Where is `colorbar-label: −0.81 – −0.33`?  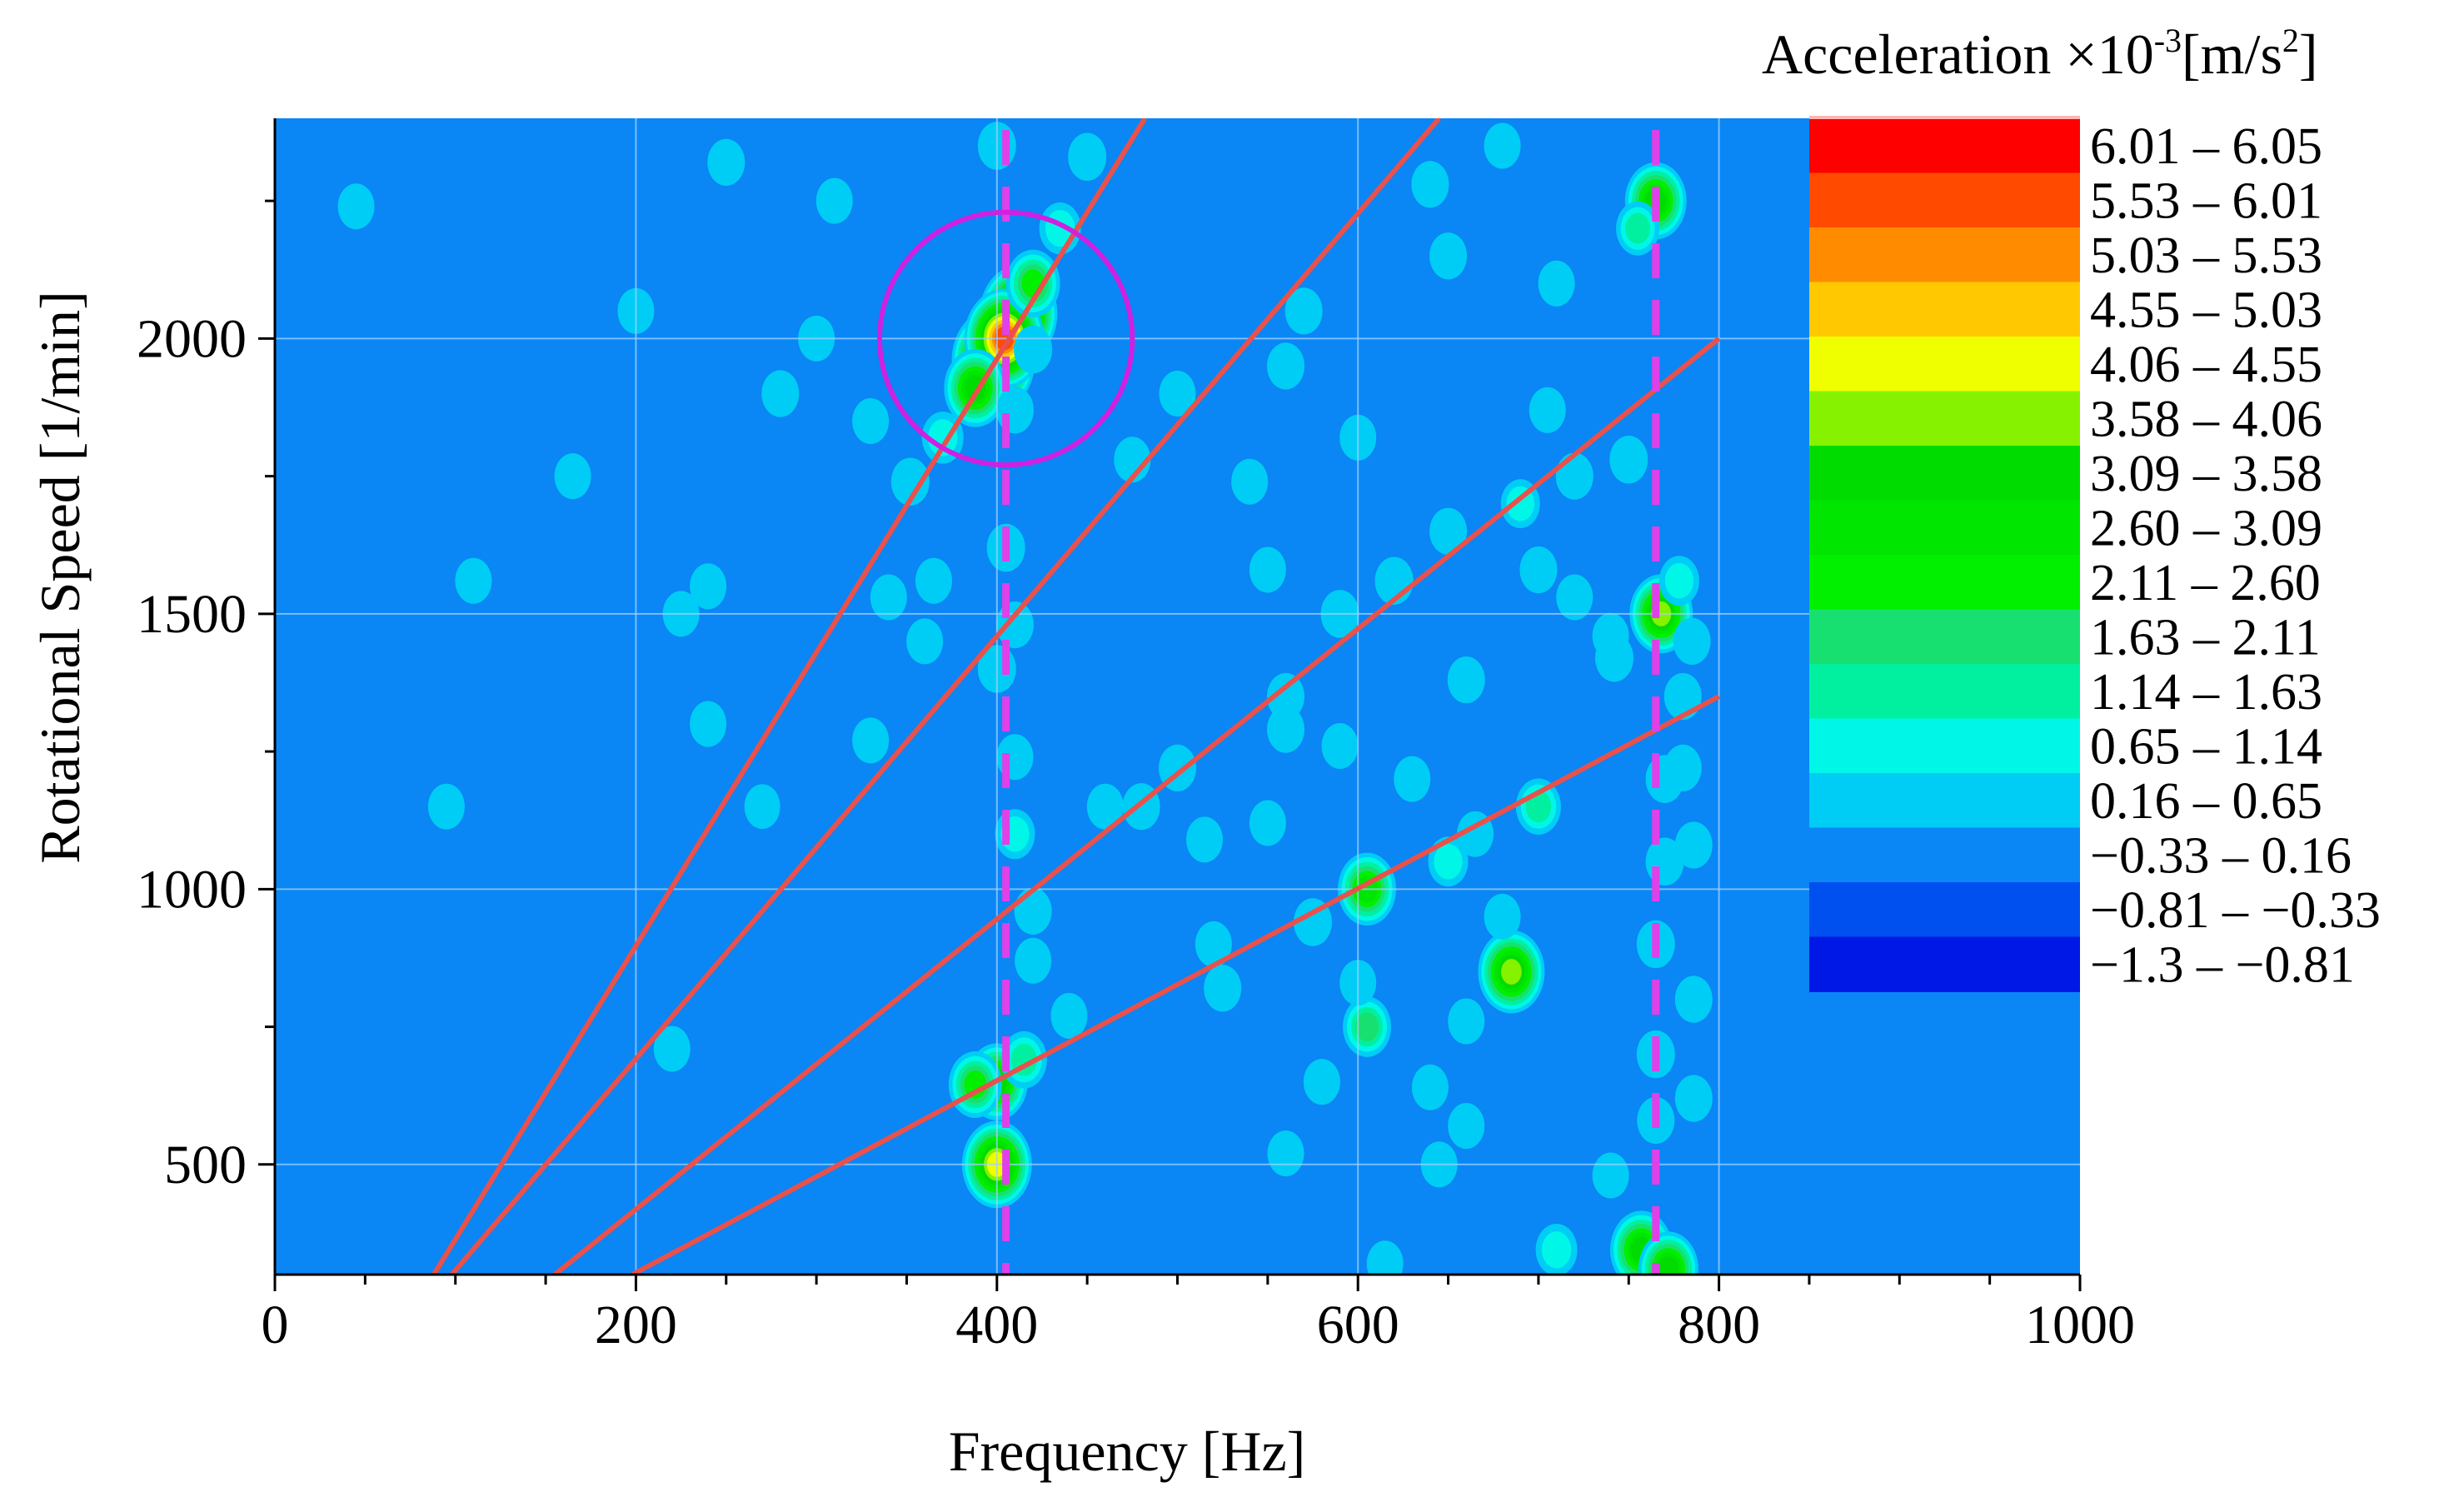
colorbar-label: −0.81 – −0.33 is located at coordinates (2235, 910).